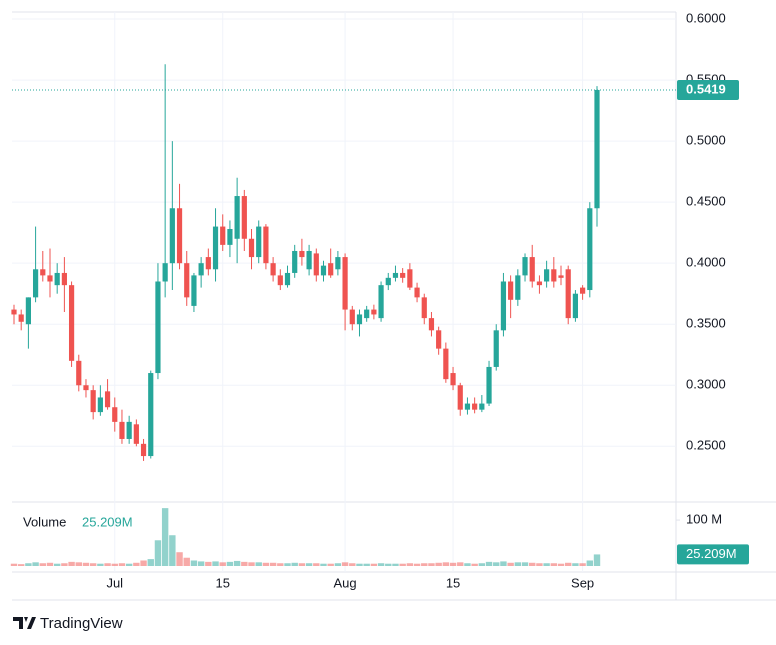 The image size is (776, 645). What do you see at coordinates (706, 384) in the screenshot?
I see `y-tick-label: 0.3000` at bounding box center [706, 384].